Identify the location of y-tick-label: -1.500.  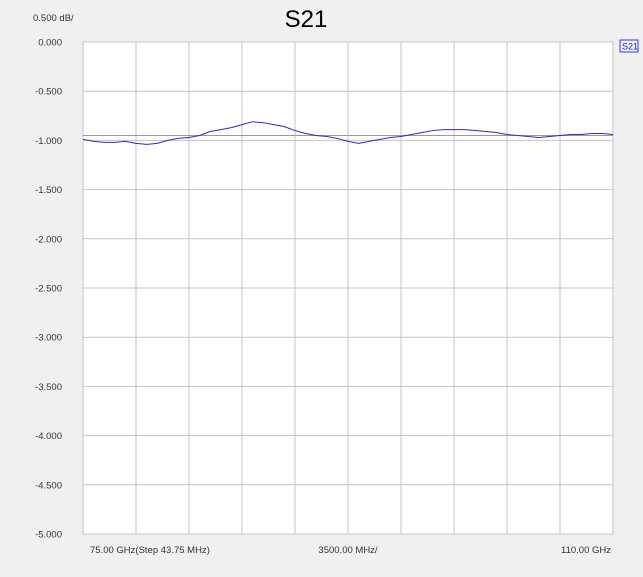
(48, 190).